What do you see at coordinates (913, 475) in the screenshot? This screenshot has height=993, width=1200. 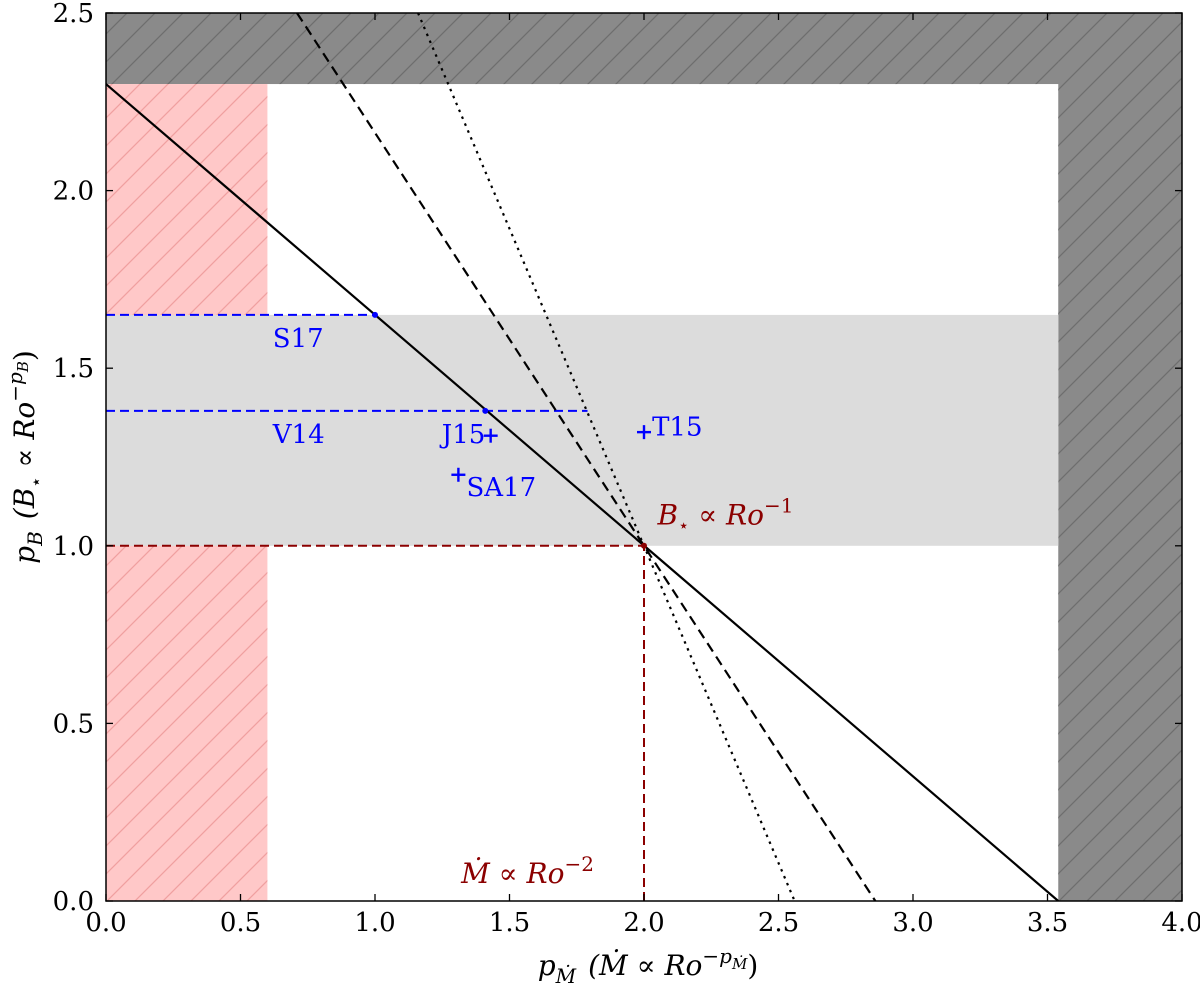 I see `x-tick: 3.0` at bounding box center [913, 475].